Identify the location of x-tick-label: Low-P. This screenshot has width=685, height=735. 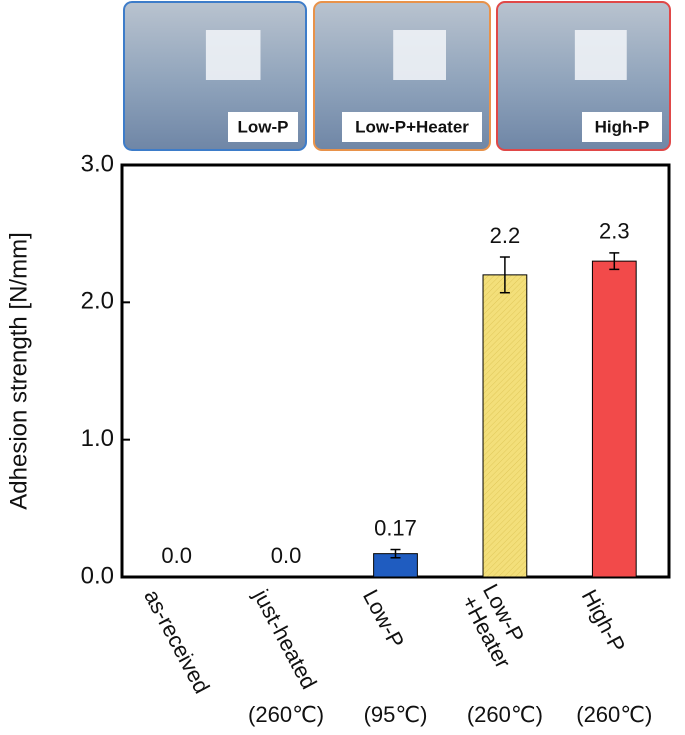
(383, 618).